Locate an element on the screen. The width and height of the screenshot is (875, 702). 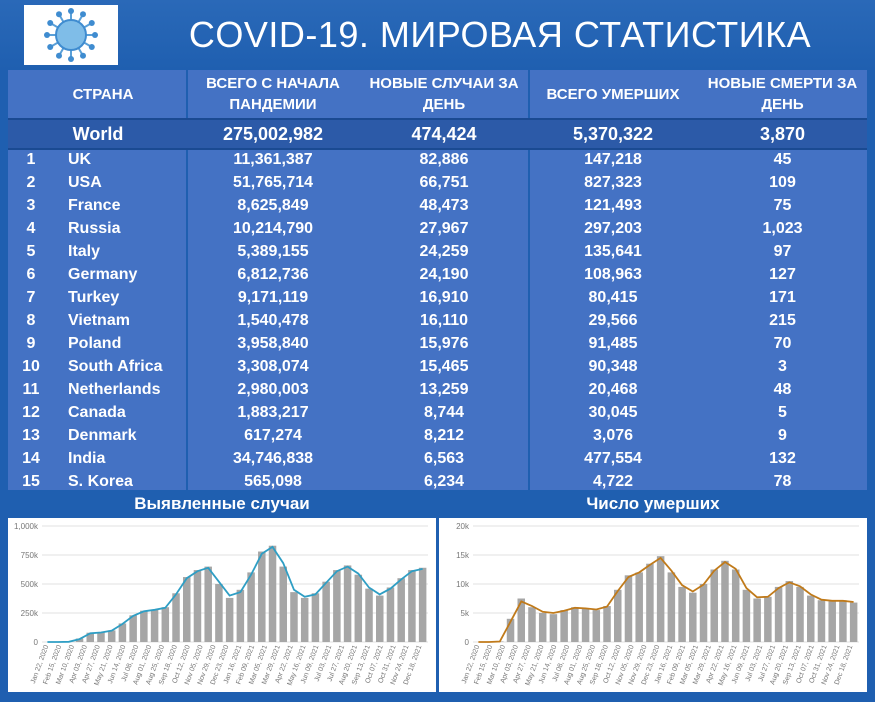
cell-deaths: 827,323 is located at coordinates (613, 182).